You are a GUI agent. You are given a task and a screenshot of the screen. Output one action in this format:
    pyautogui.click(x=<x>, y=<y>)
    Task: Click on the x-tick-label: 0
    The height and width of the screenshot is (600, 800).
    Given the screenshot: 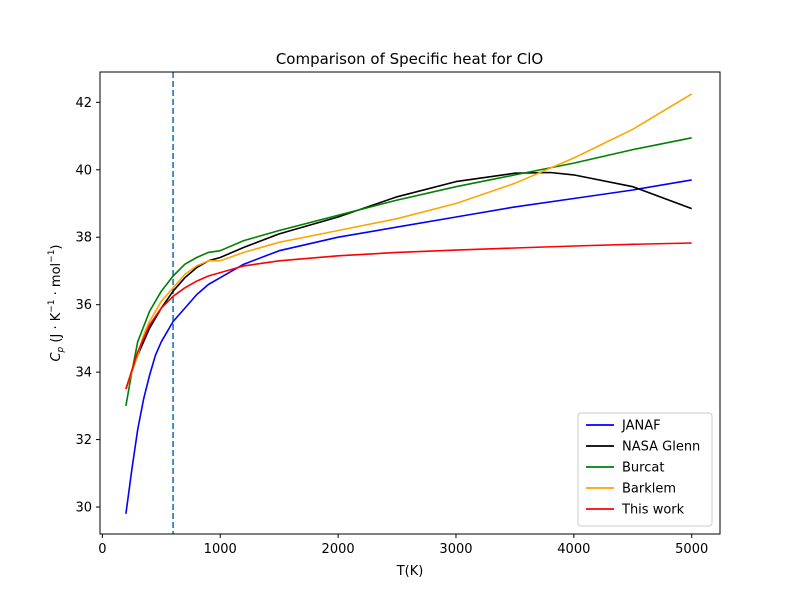 What is the action you would take?
    pyautogui.click(x=102, y=549)
    